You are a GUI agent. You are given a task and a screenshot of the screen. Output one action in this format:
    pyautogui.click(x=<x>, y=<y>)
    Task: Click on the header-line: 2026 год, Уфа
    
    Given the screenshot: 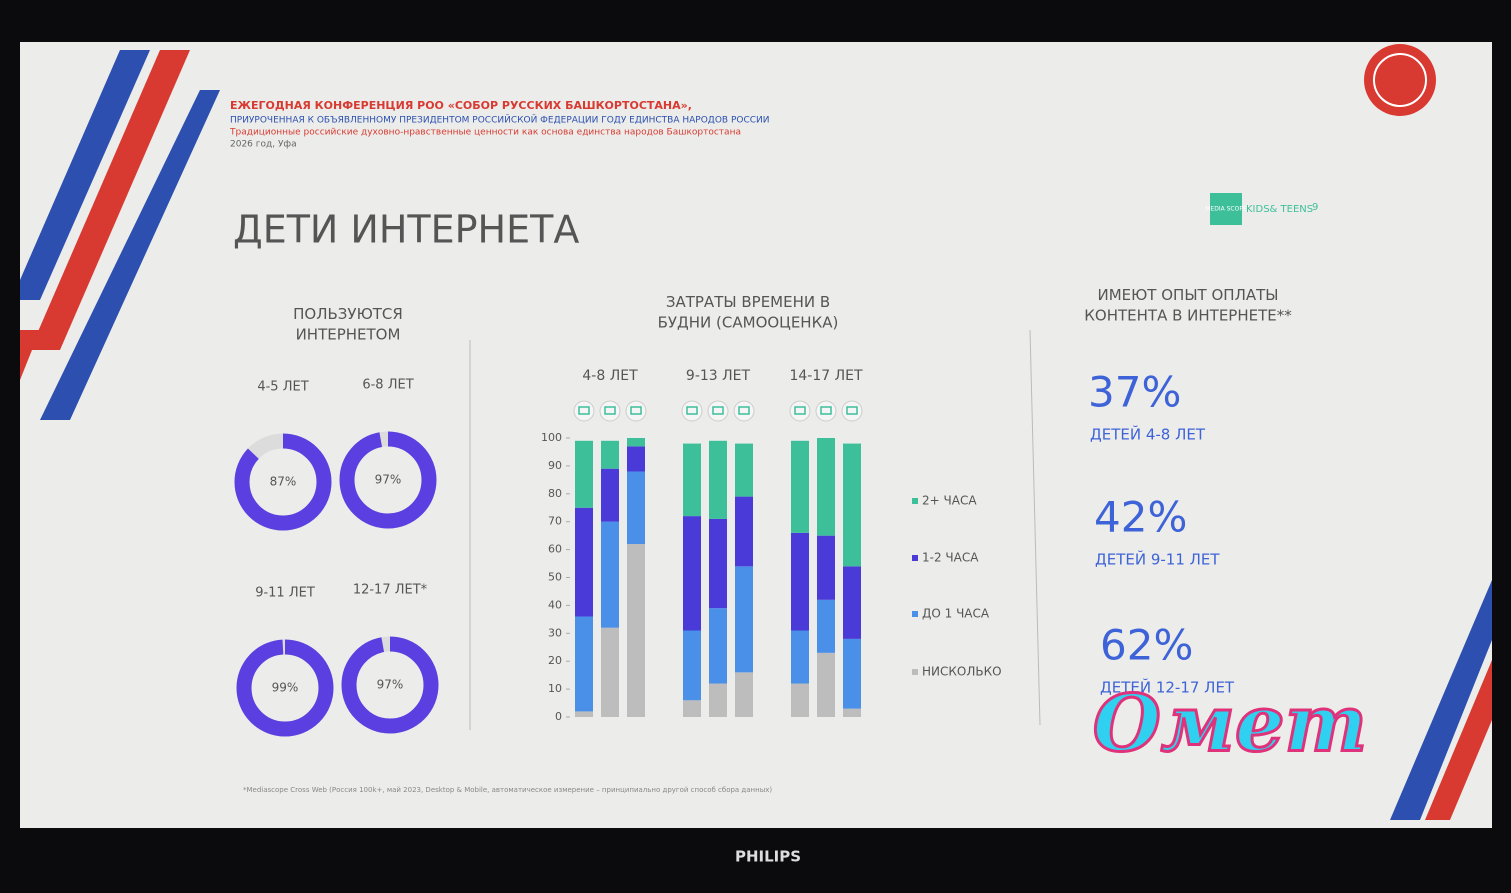 What is the action you would take?
    pyautogui.click(x=263, y=145)
    